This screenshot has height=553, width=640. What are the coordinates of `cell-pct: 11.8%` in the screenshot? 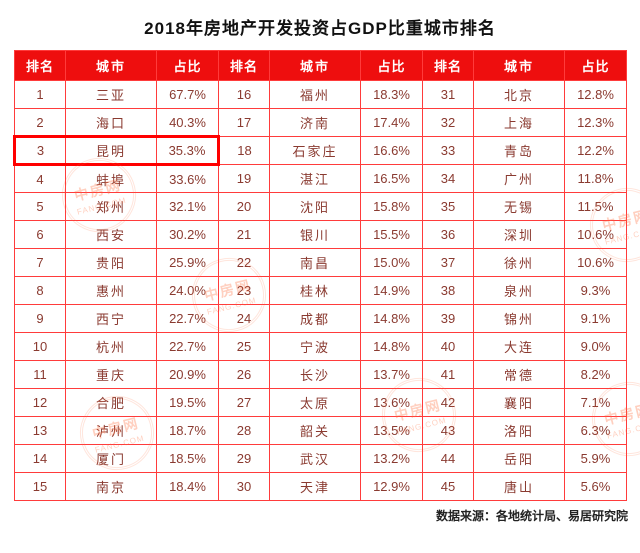 It's located at (595, 178).